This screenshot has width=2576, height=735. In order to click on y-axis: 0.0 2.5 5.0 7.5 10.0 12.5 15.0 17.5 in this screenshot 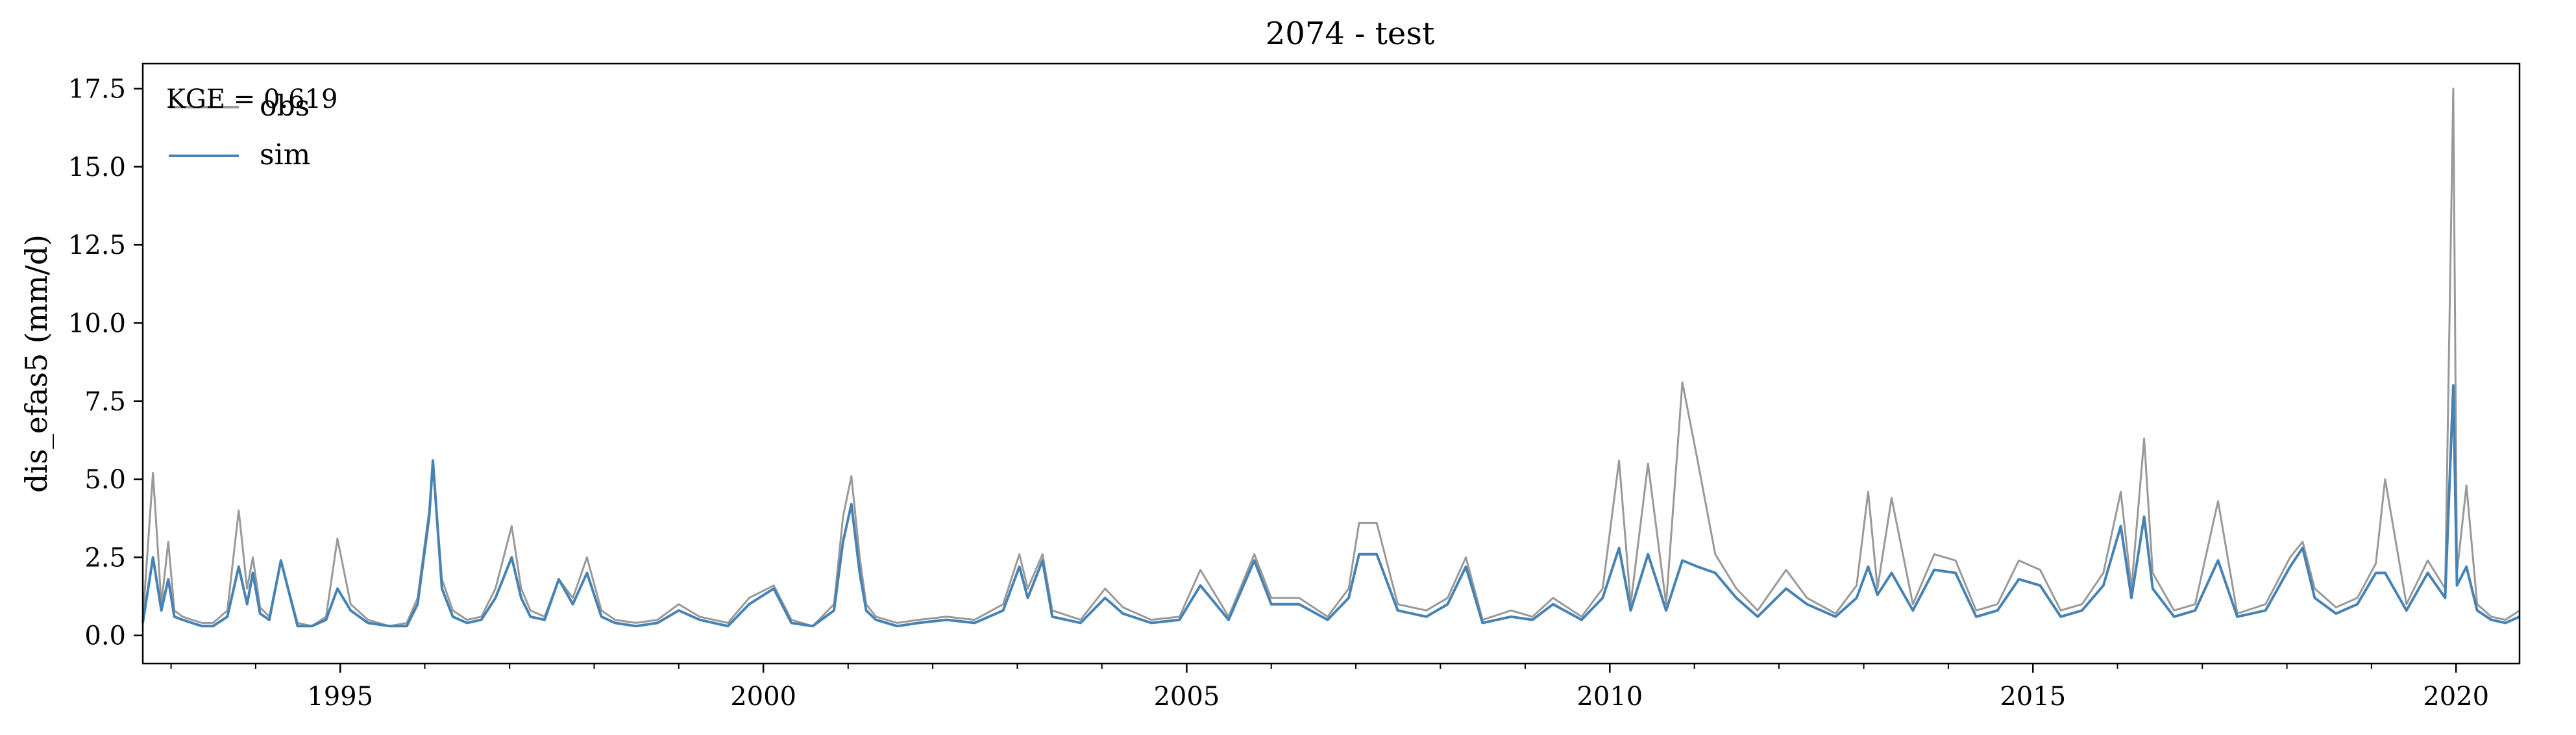, I will do `click(105, 363)`.